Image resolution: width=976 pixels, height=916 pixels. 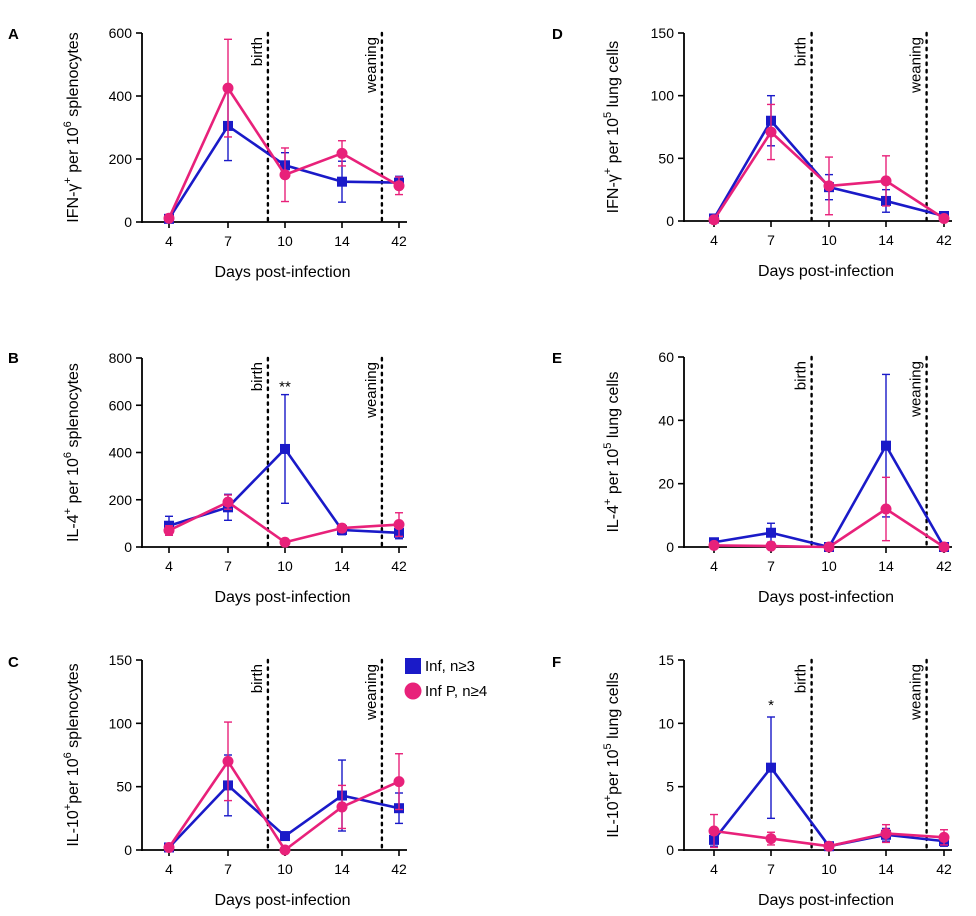 I want to click on y-tick-label: 15, so click(x=666, y=660).